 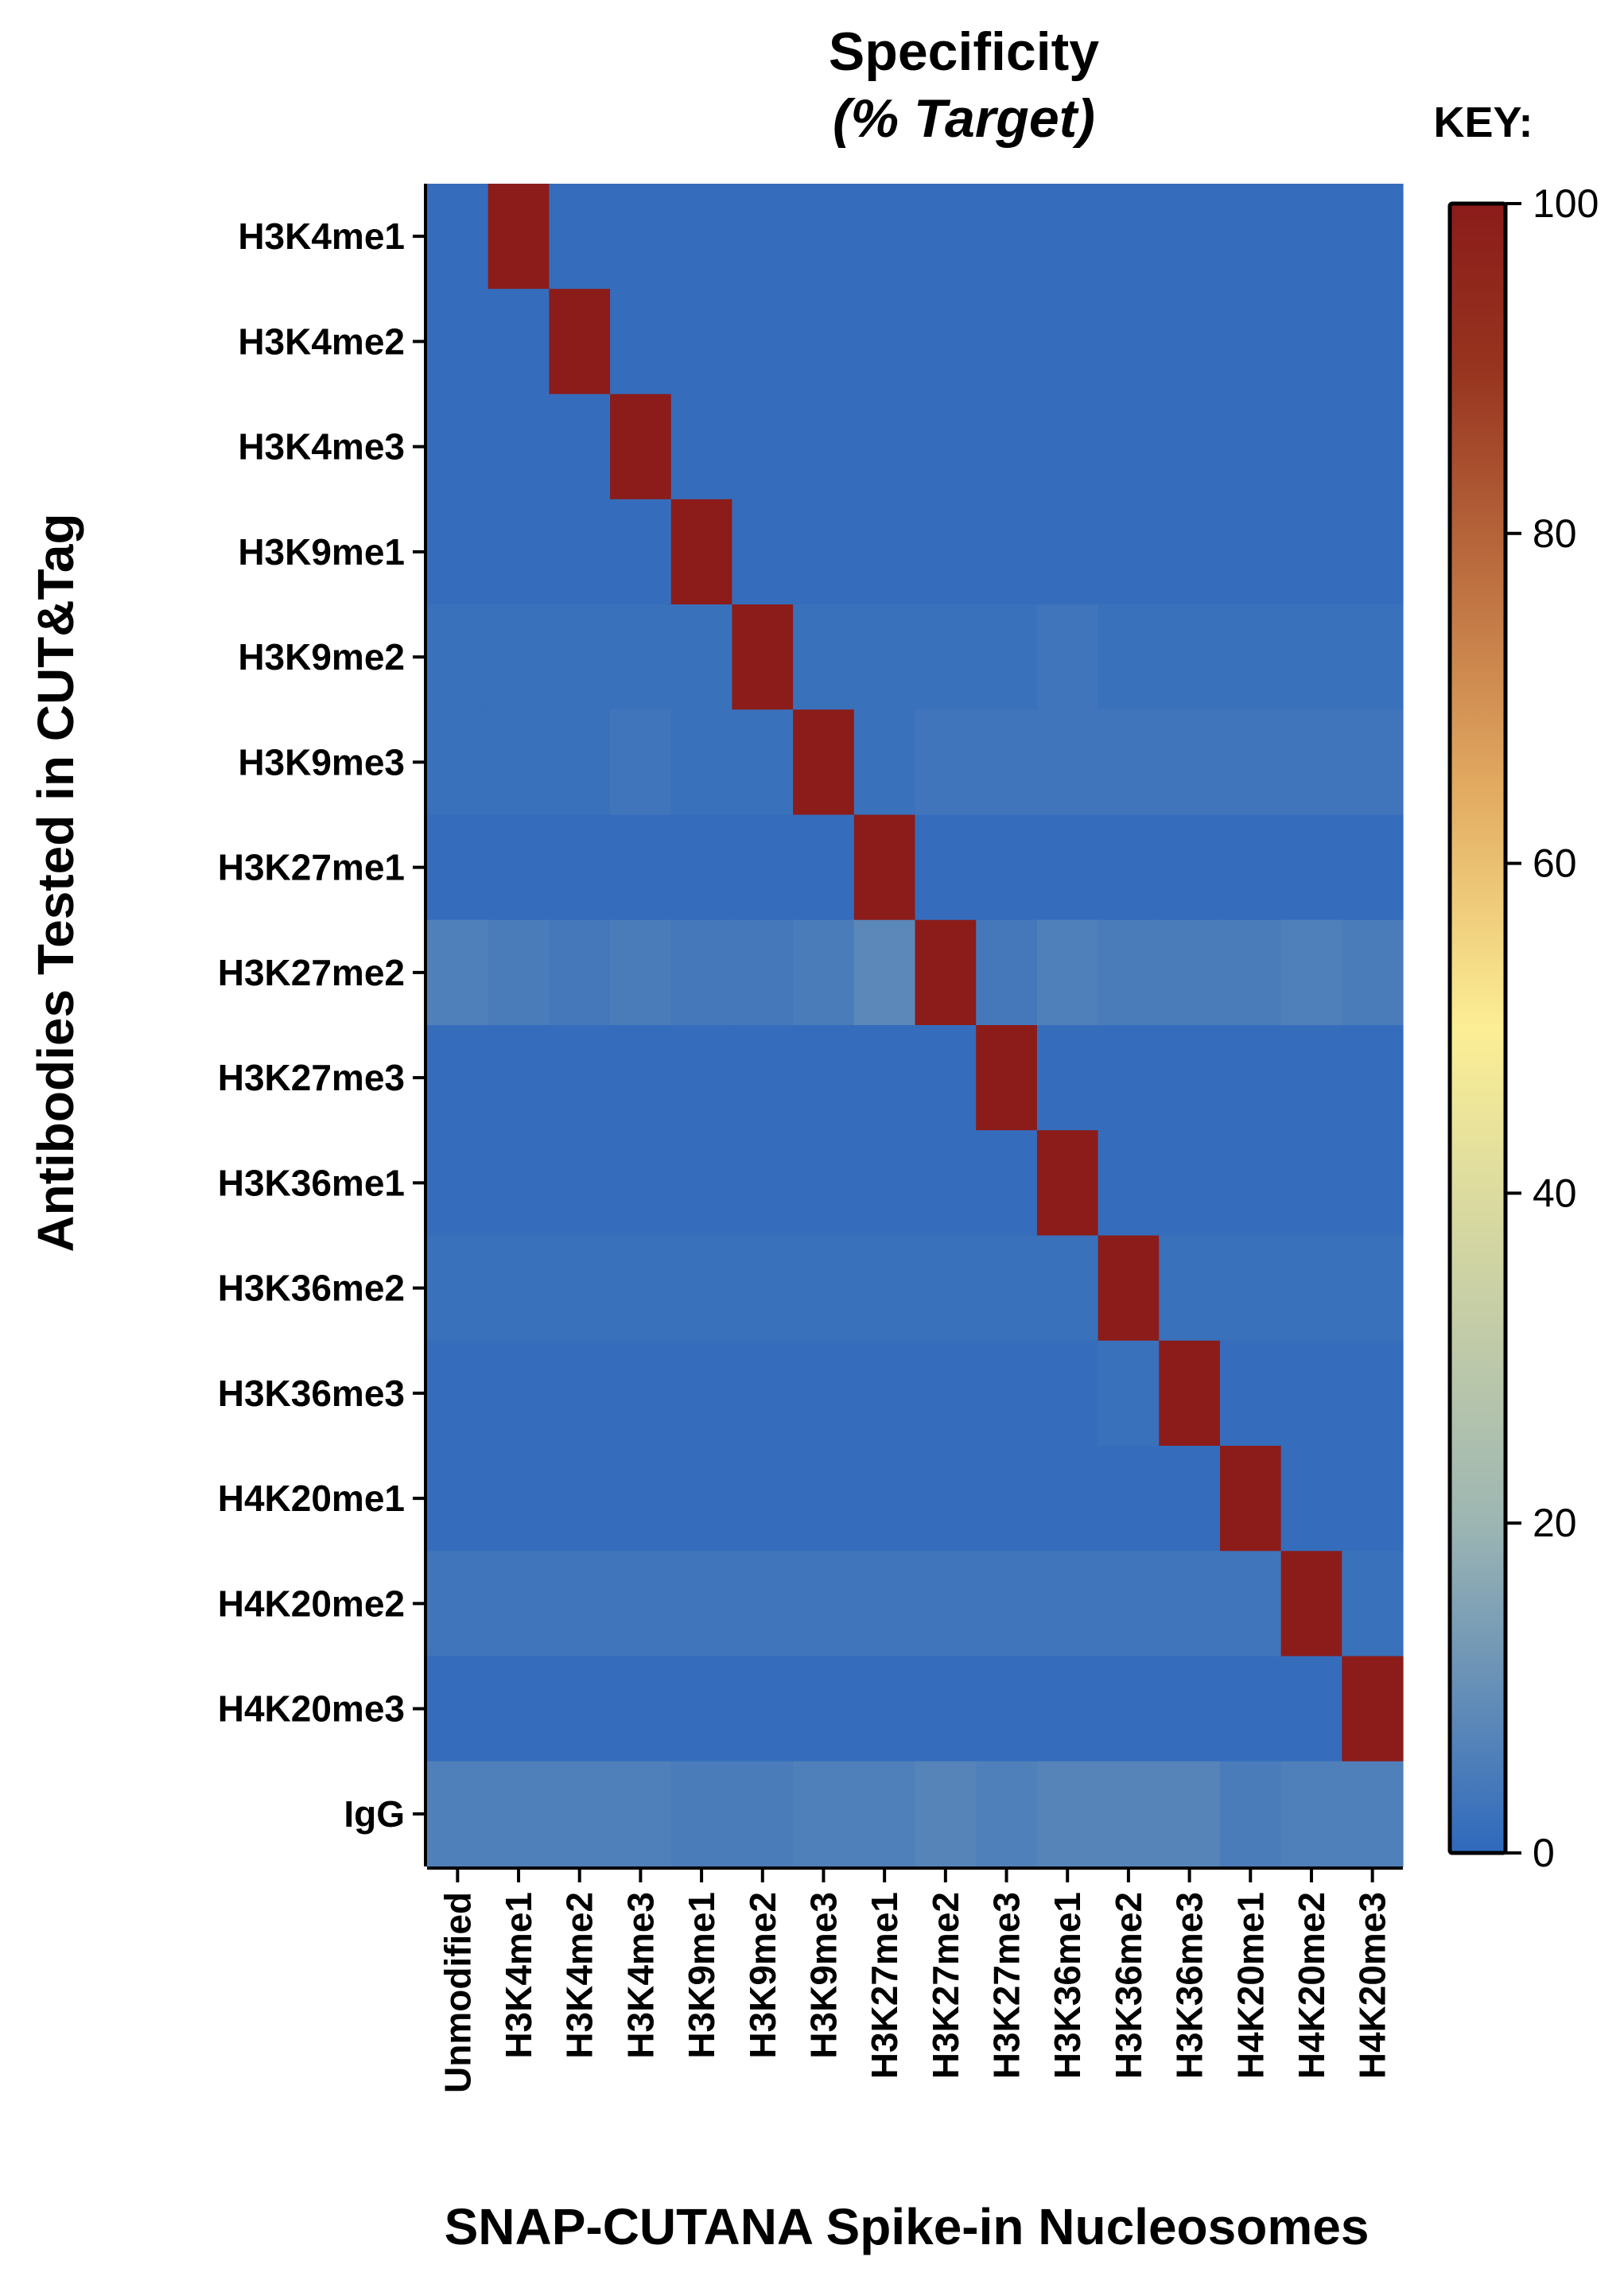 I want to click on column-label: H3K9me1, so click(x=701, y=1976).